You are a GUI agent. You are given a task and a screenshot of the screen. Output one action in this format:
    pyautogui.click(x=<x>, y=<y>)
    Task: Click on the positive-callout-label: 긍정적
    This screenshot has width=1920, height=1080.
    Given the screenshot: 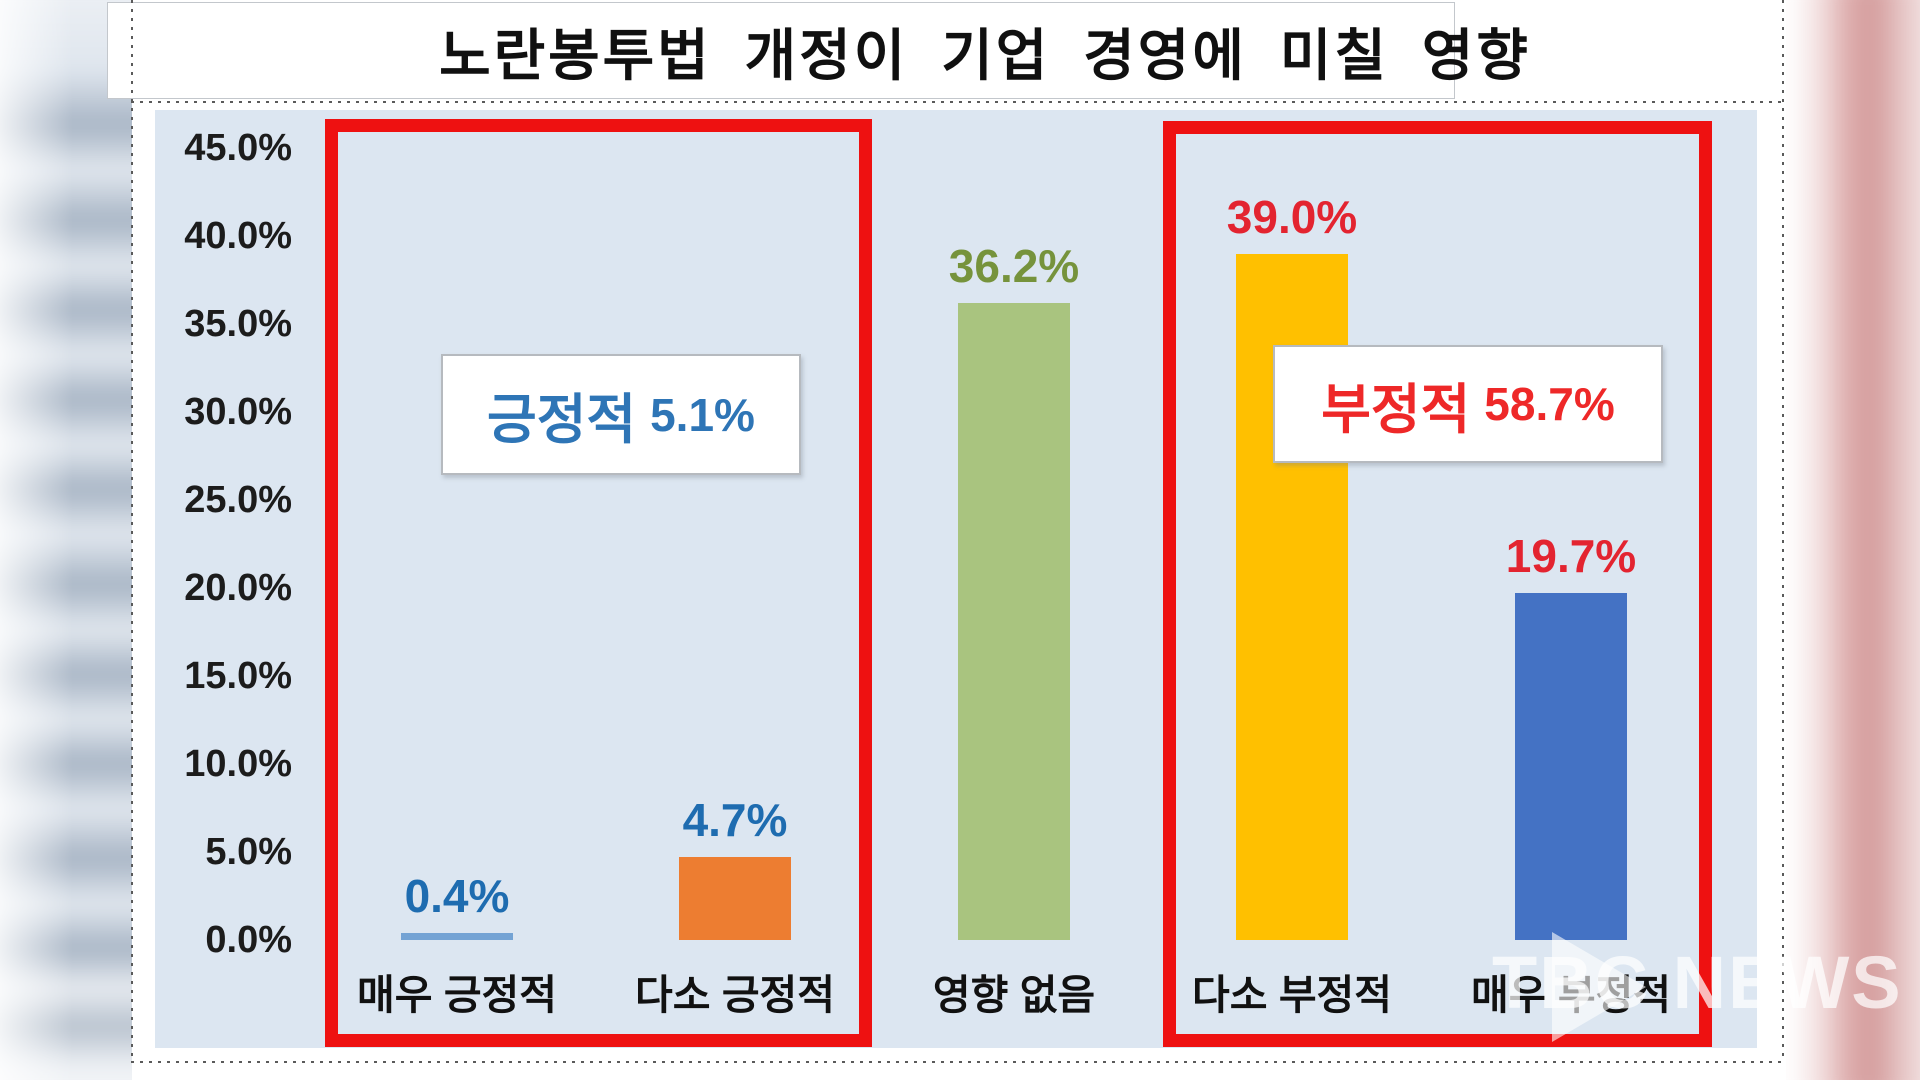 What is the action you would take?
    pyautogui.click(x=562, y=420)
    